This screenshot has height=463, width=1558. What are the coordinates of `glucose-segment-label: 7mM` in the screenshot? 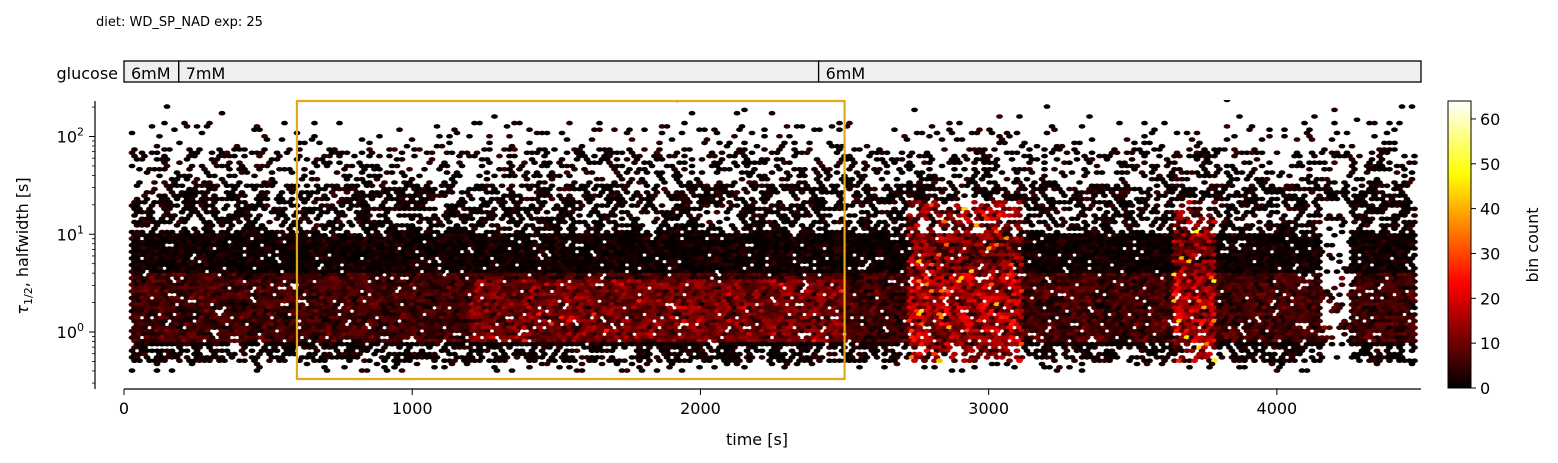 It's located at (206, 73).